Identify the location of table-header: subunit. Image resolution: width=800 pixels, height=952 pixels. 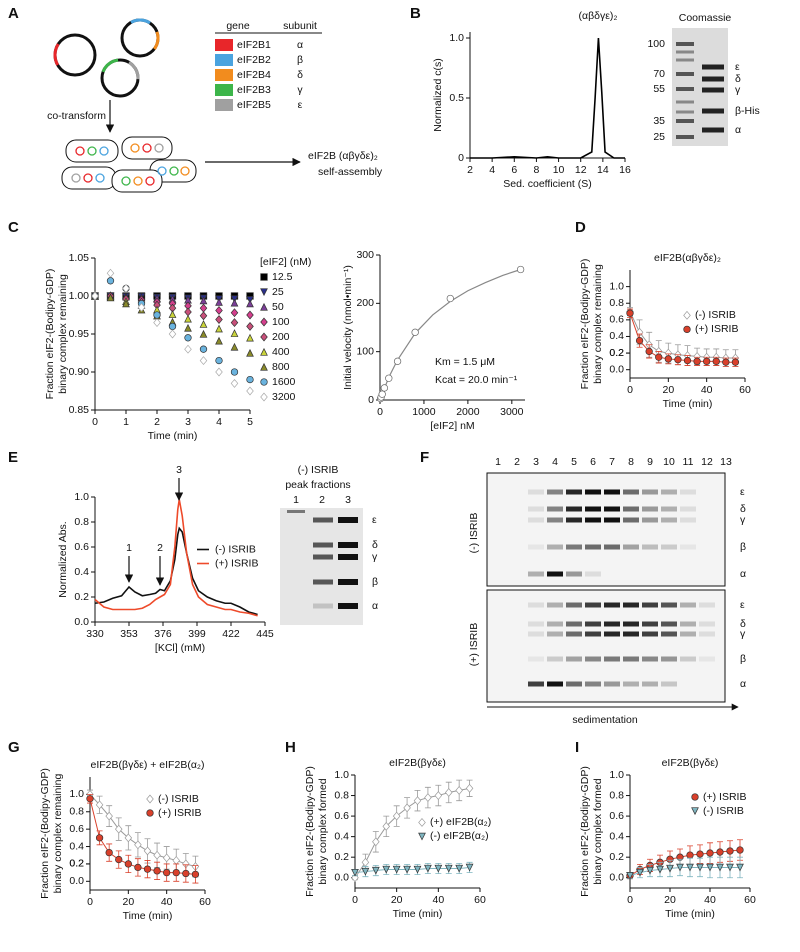
(300, 26).